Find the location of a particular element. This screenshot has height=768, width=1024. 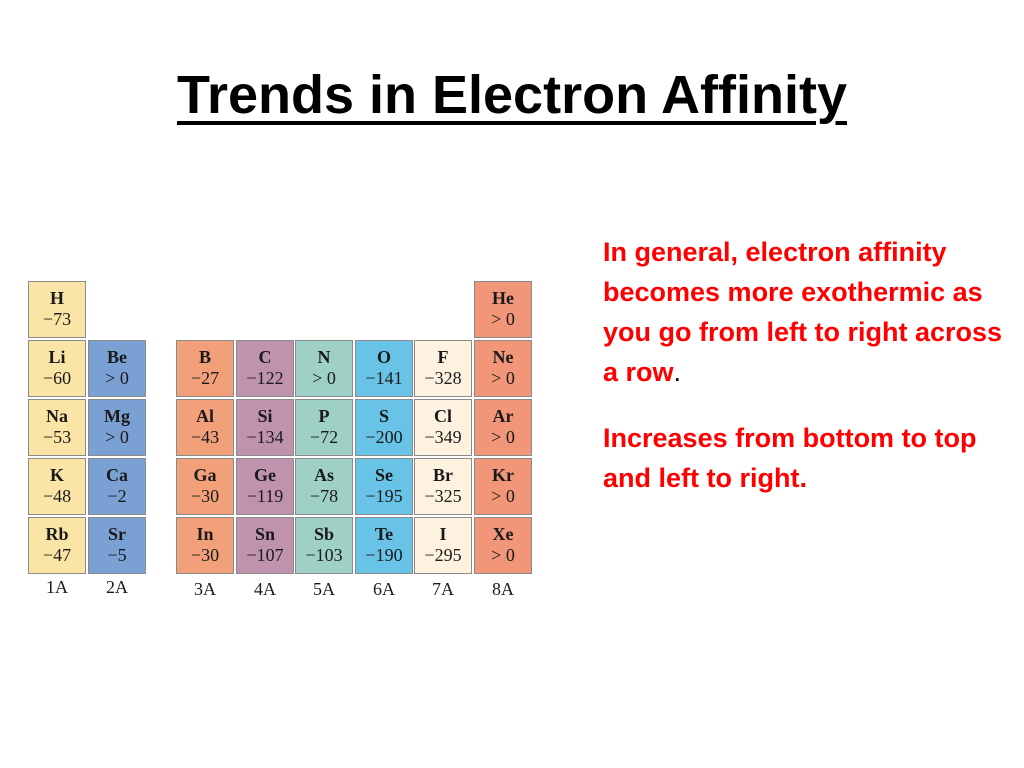

element-cell-ar: Ar > 0 is located at coordinates (503, 427).